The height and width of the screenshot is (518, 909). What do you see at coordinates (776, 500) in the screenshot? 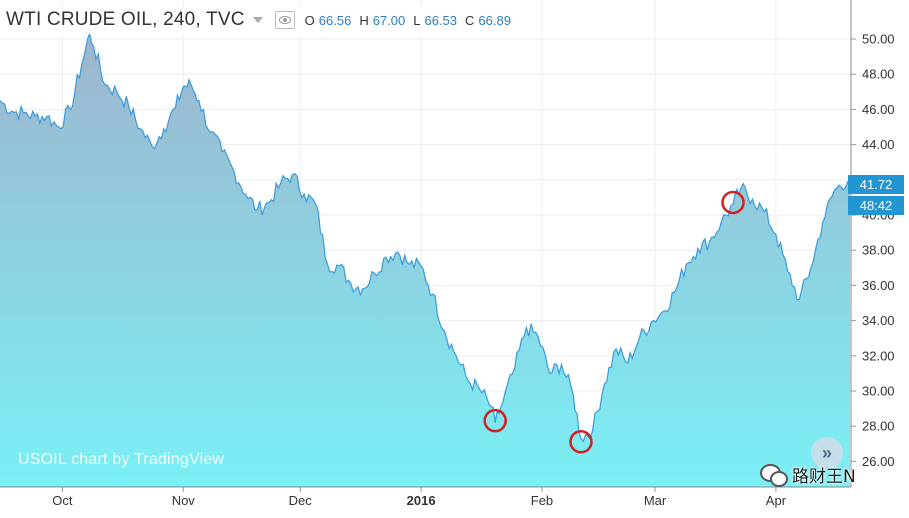
I see `x-tick-label: Apr` at bounding box center [776, 500].